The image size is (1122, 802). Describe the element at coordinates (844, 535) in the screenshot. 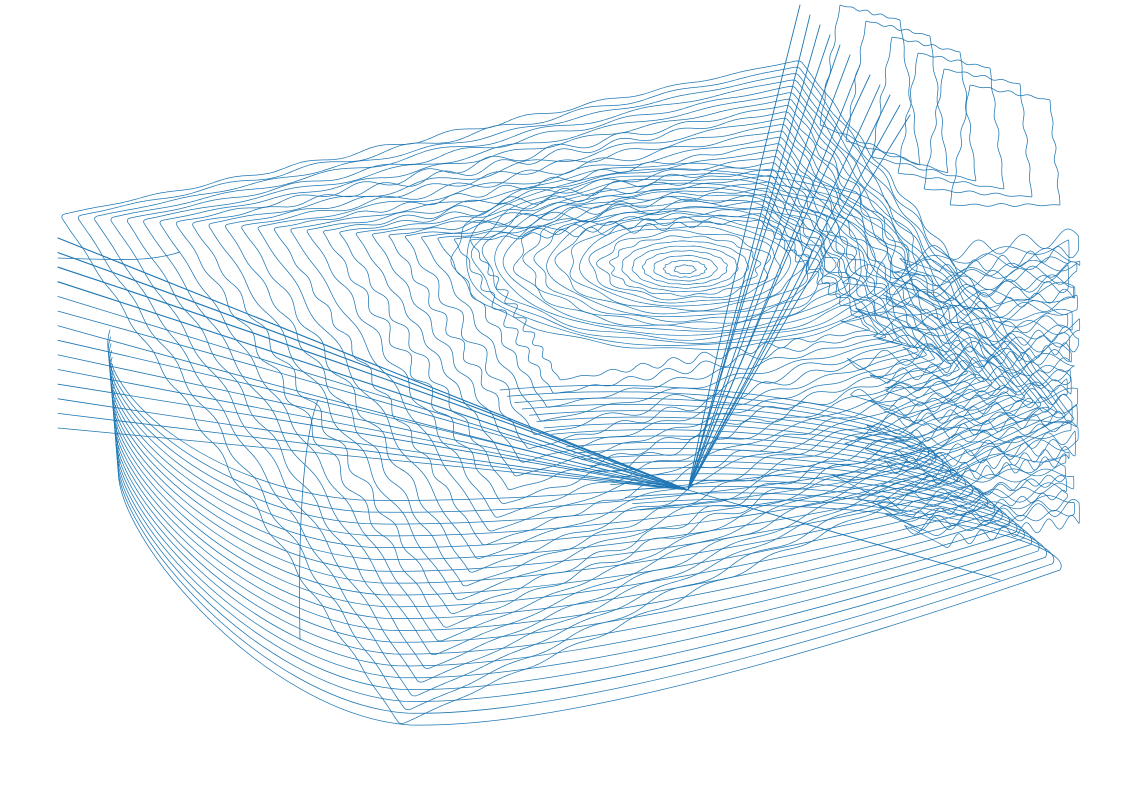

I see `diagonal-stroke` at that location.